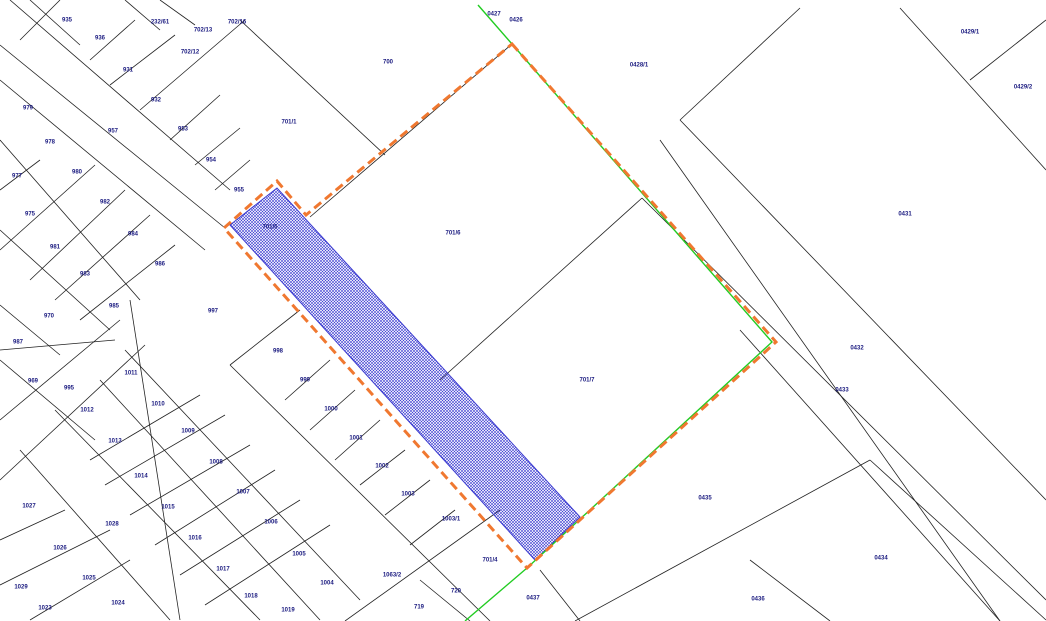 The width and height of the screenshot is (1046, 621). I want to click on parcel-label: 998, so click(278, 352).